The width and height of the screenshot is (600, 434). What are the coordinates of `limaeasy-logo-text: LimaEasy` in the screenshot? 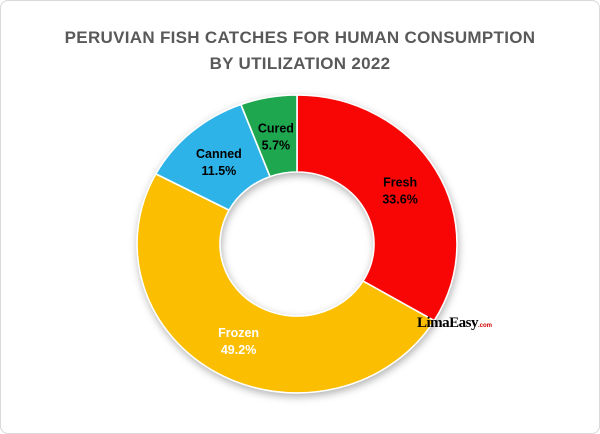 It's located at (448, 323).